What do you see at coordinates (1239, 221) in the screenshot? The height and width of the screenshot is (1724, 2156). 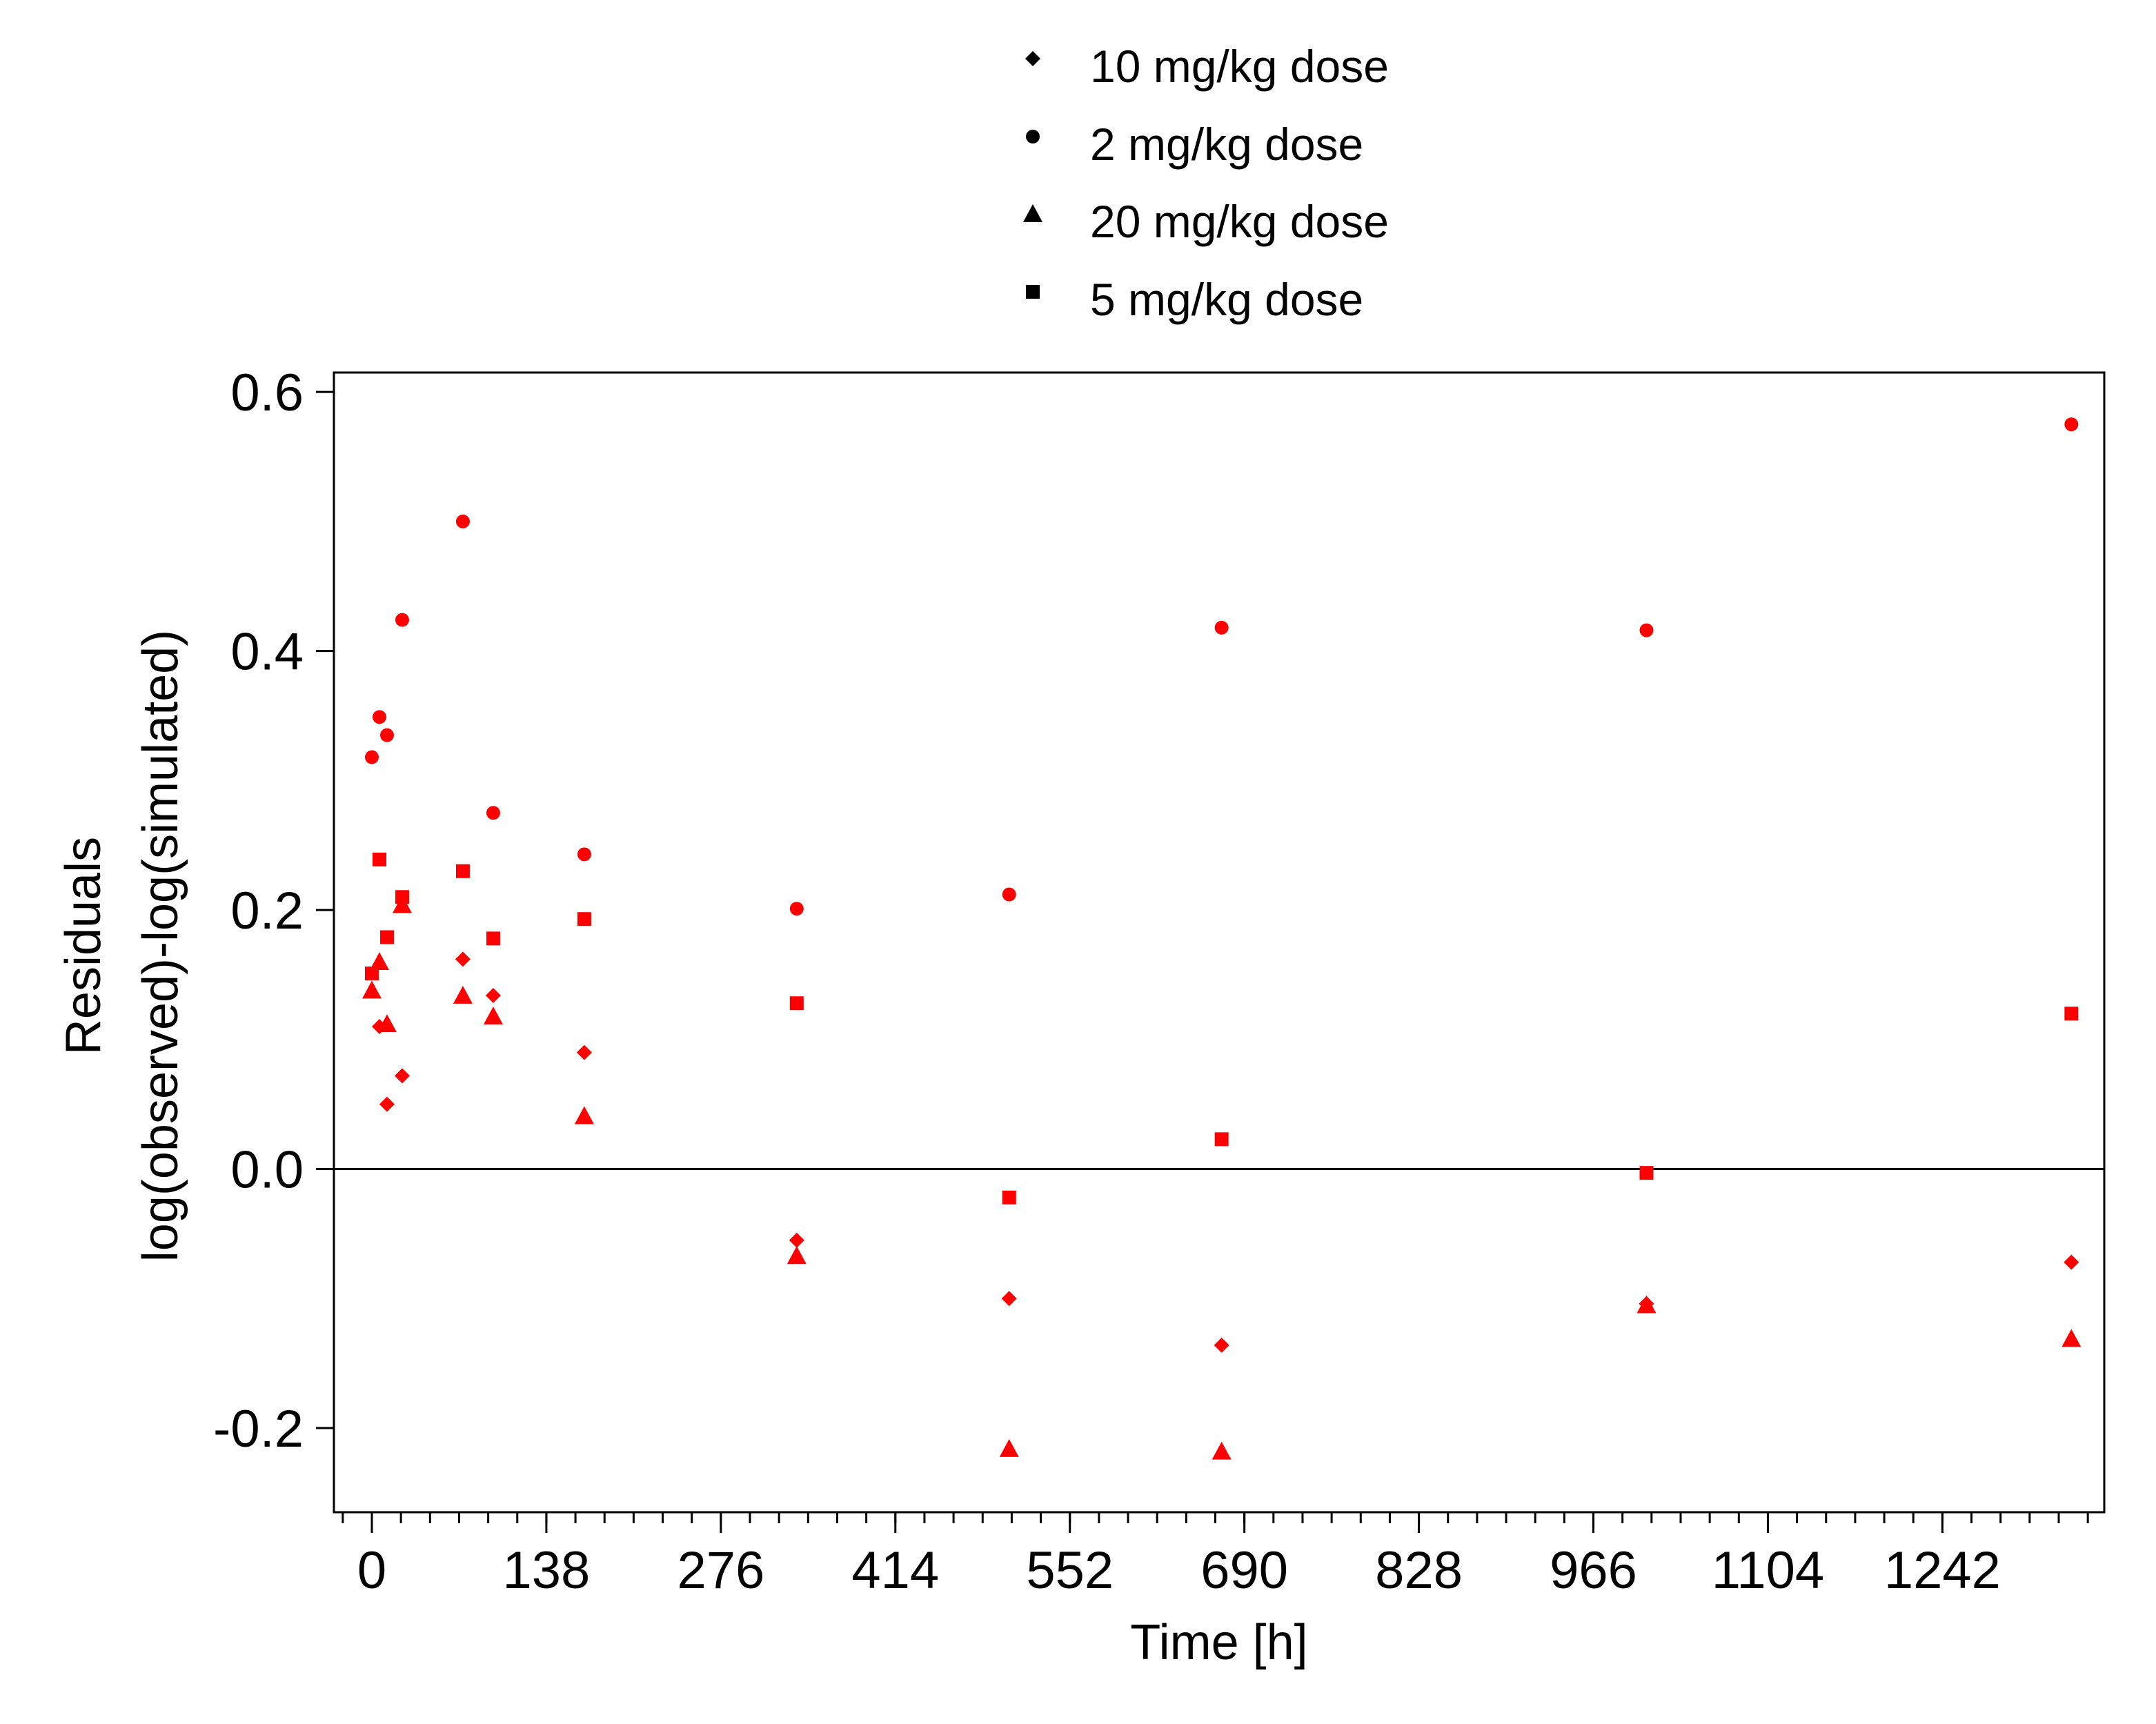 I see `legend-label: 20 mg/kg dose` at bounding box center [1239, 221].